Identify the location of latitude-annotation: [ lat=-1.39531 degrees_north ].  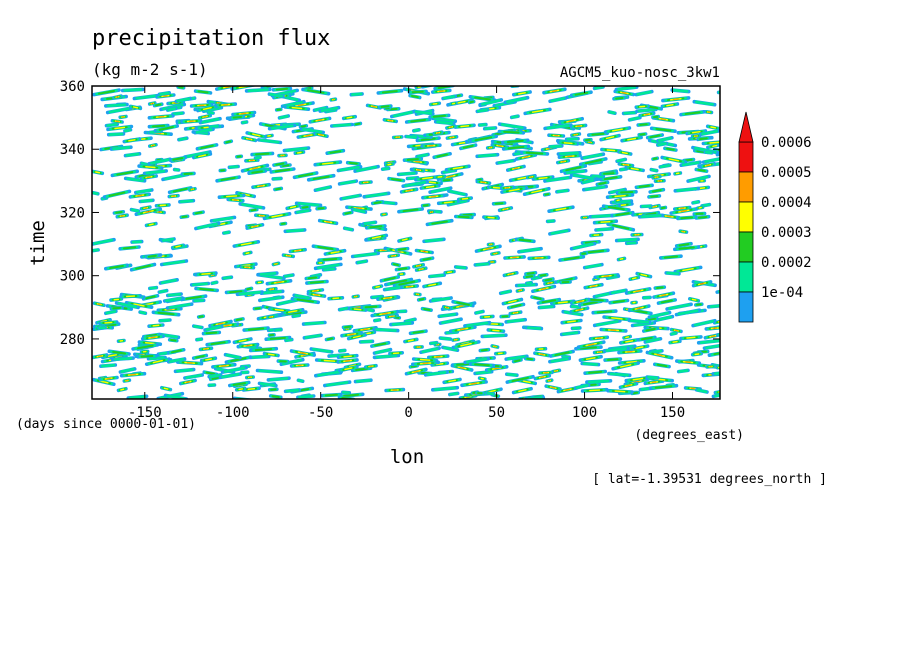
(709, 479).